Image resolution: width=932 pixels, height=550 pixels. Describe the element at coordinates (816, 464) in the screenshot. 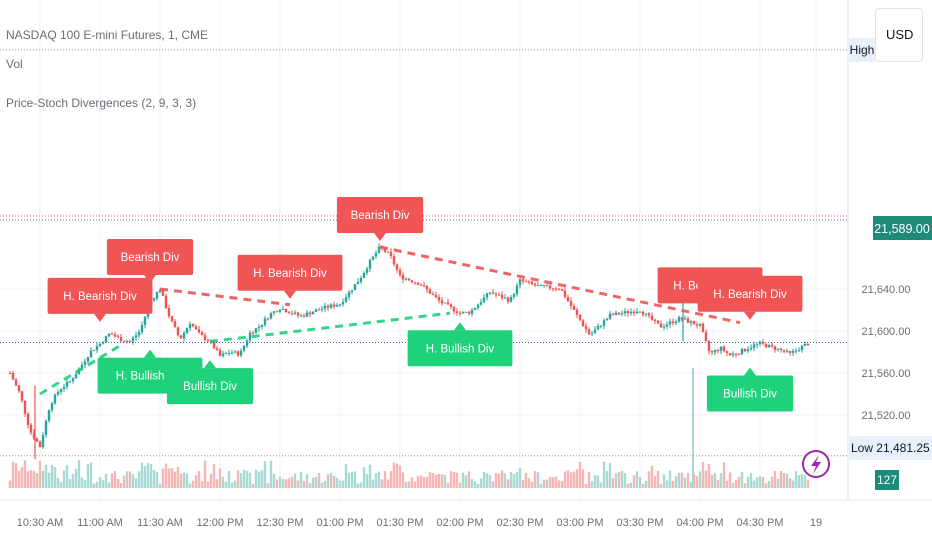

I see `lightning-icon` at that location.